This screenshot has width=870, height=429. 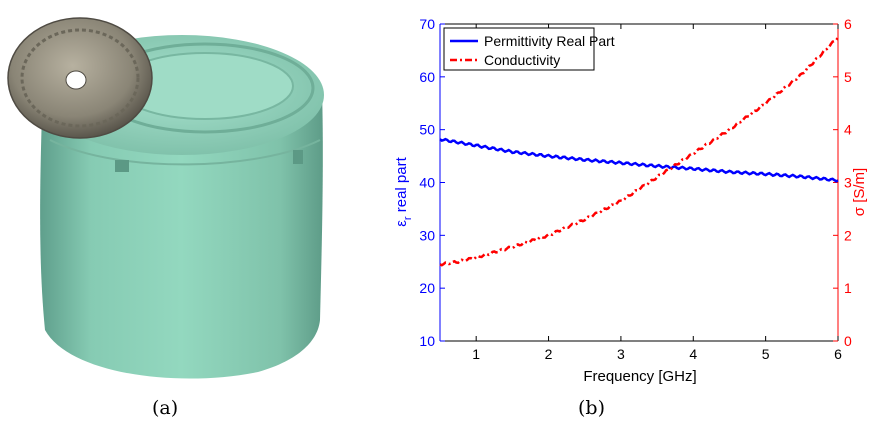 What do you see at coordinates (476, 354) in the screenshot?
I see `x-tick-label: 1` at bounding box center [476, 354].